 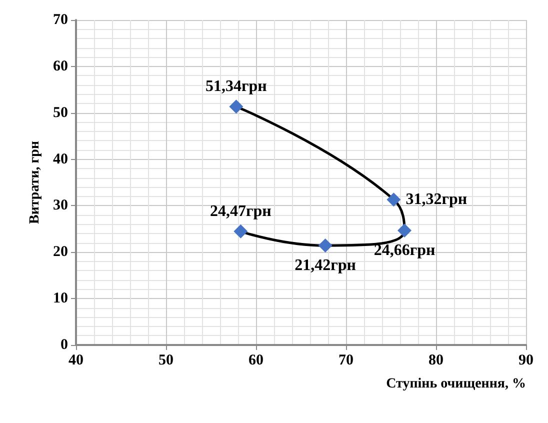 What do you see at coordinates (35, 182) in the screenshot?
I see `y-axis-title: Витрати, грн` at bounding box center [35, 182].